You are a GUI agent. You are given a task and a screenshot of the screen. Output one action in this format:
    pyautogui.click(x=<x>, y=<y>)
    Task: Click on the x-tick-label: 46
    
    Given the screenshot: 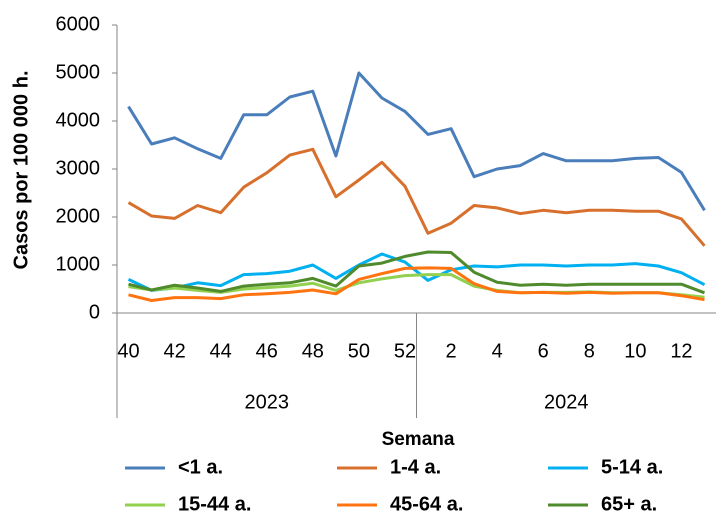 What is the action you would take?
    pyautogui.click(x=267, y=351)
    